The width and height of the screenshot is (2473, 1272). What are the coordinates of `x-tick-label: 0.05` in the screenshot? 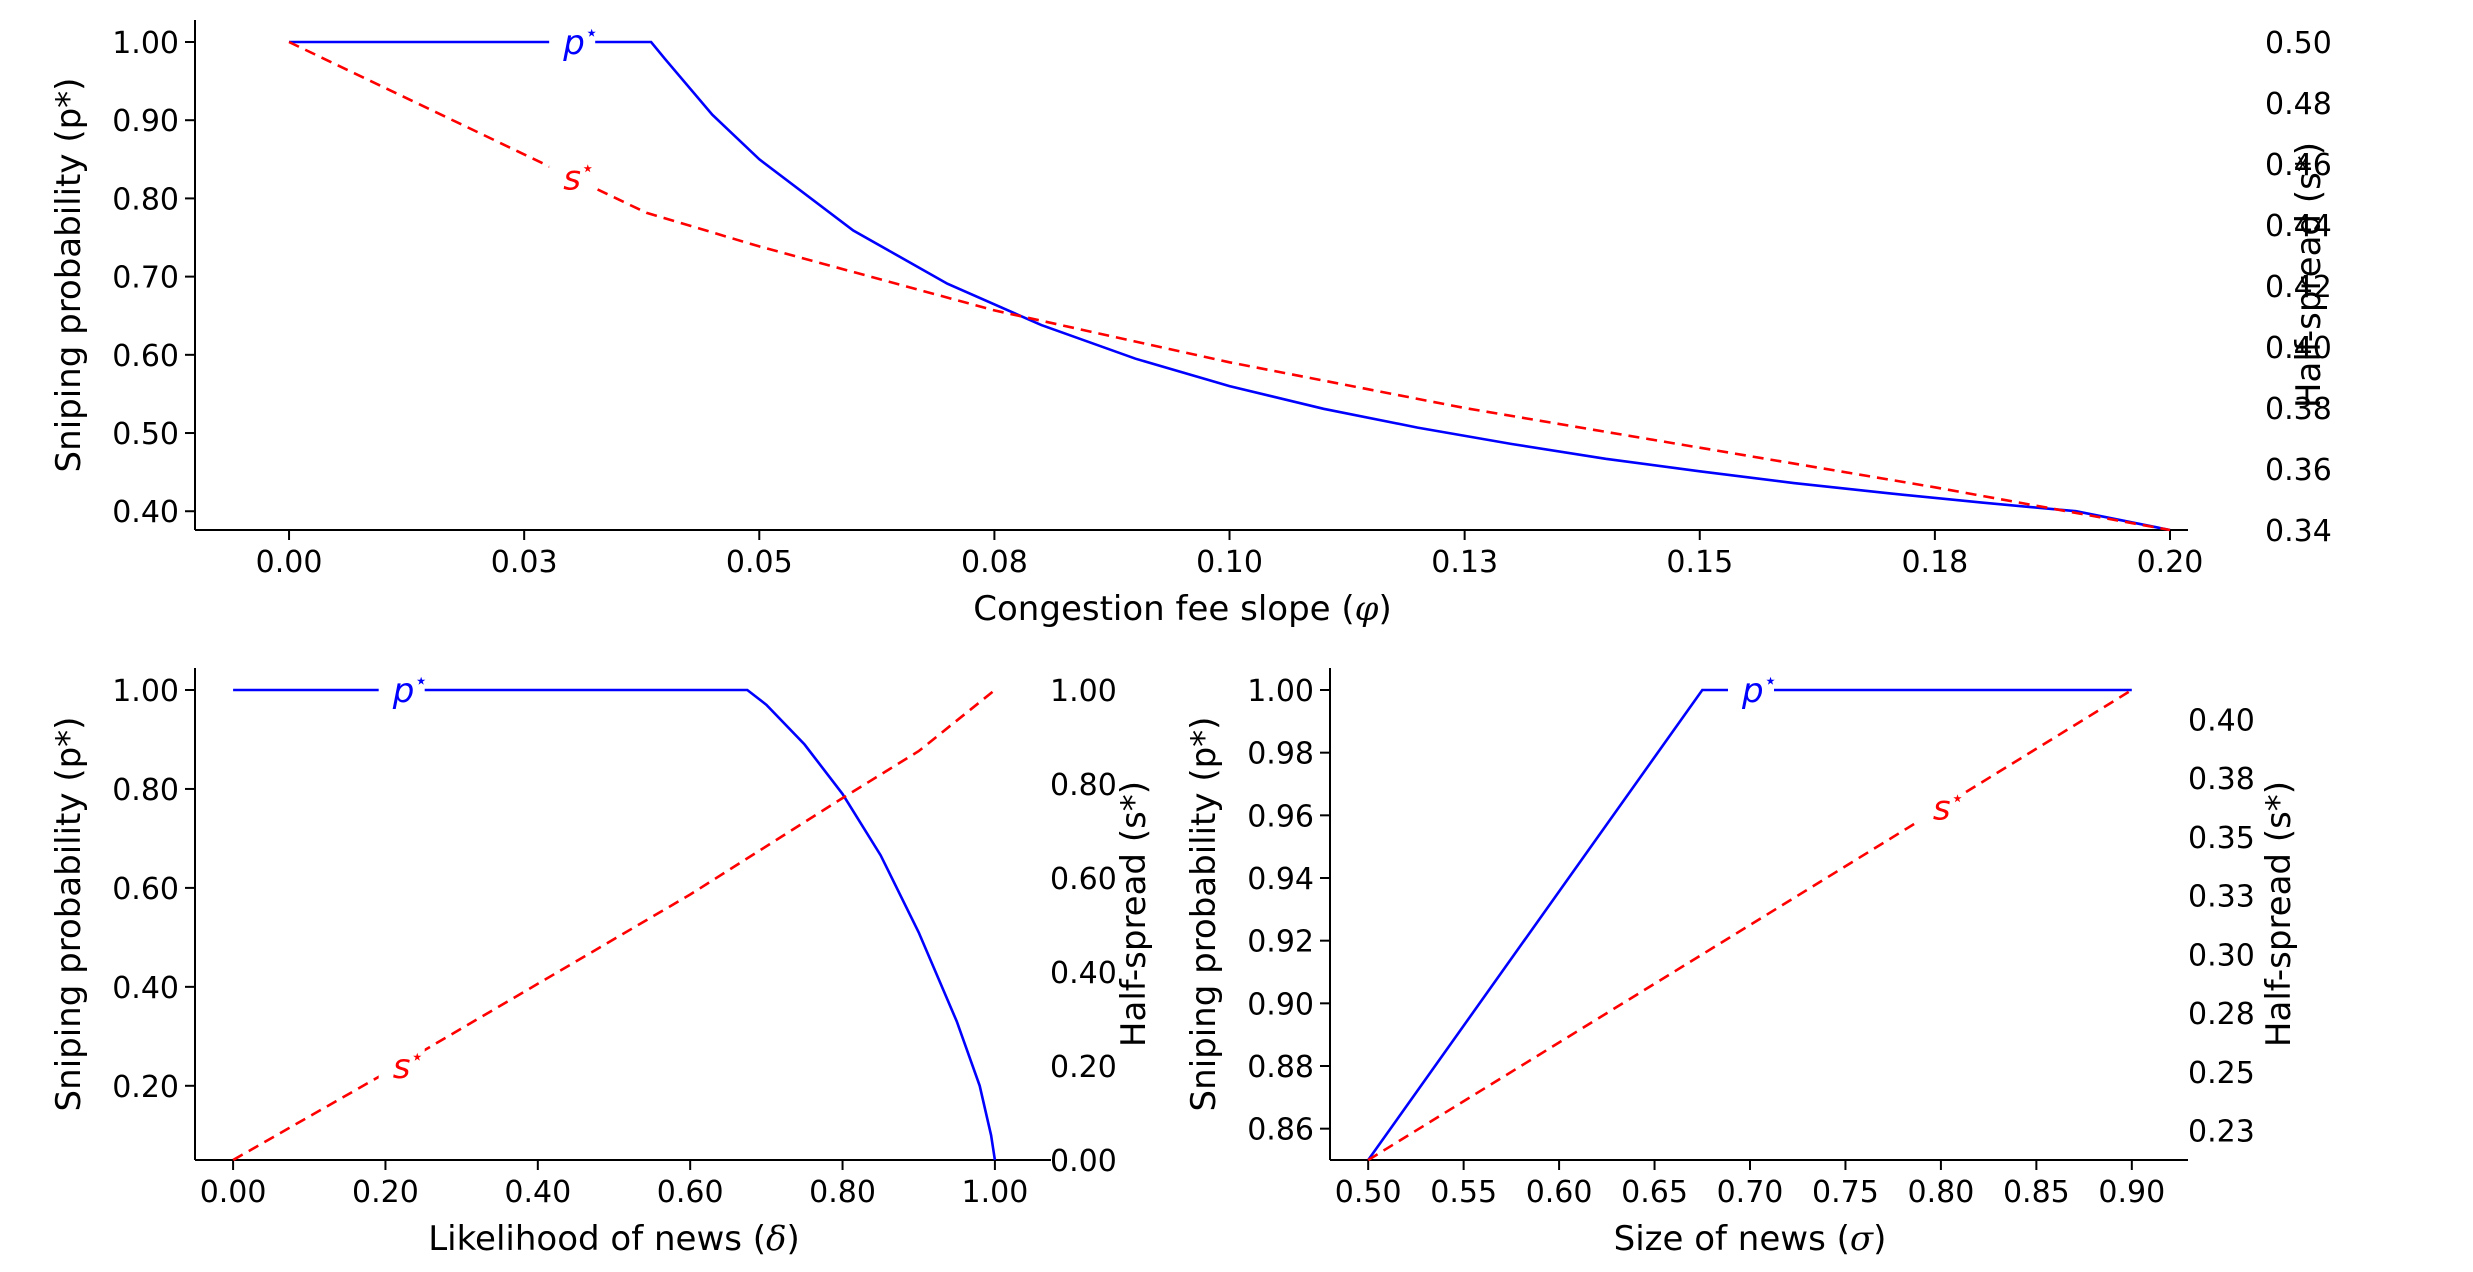 It's located at (759, 562).